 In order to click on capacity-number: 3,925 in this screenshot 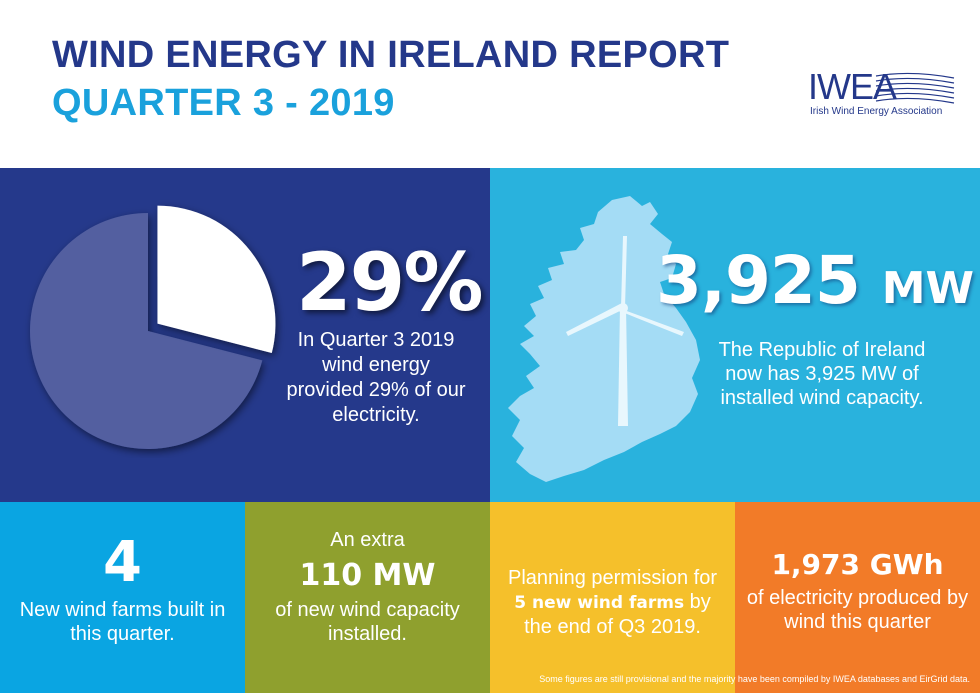, I will do `click(758, 280)`.